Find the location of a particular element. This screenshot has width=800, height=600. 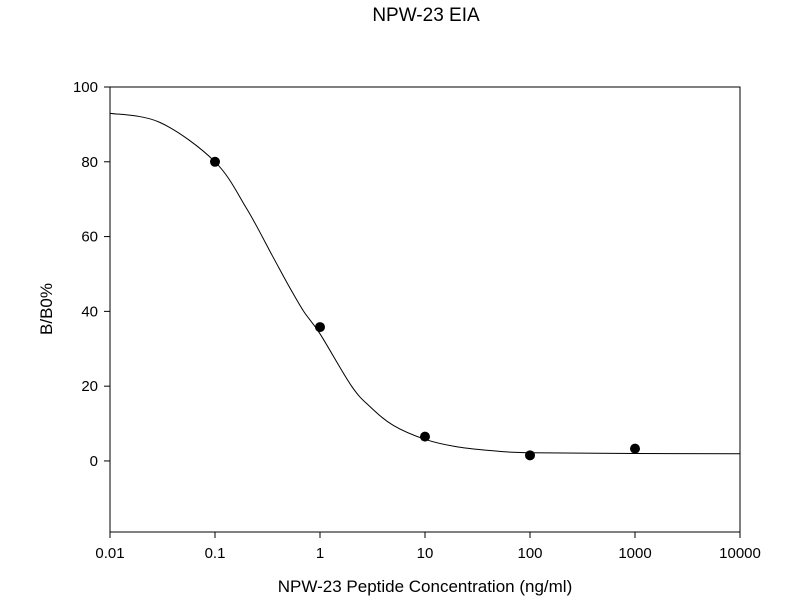

chart-title: NPW-23 EIA is located at coordinates (426, 15).